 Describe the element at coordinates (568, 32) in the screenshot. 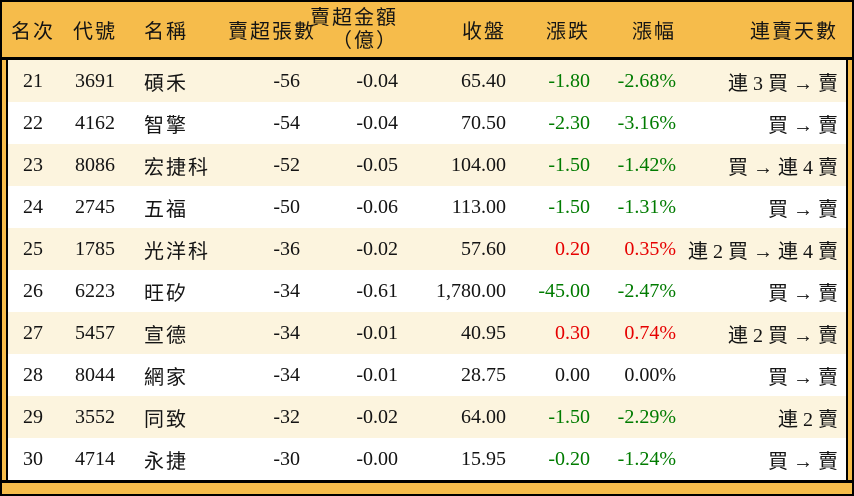

I see `col-header-change: 漲跌` at that location.